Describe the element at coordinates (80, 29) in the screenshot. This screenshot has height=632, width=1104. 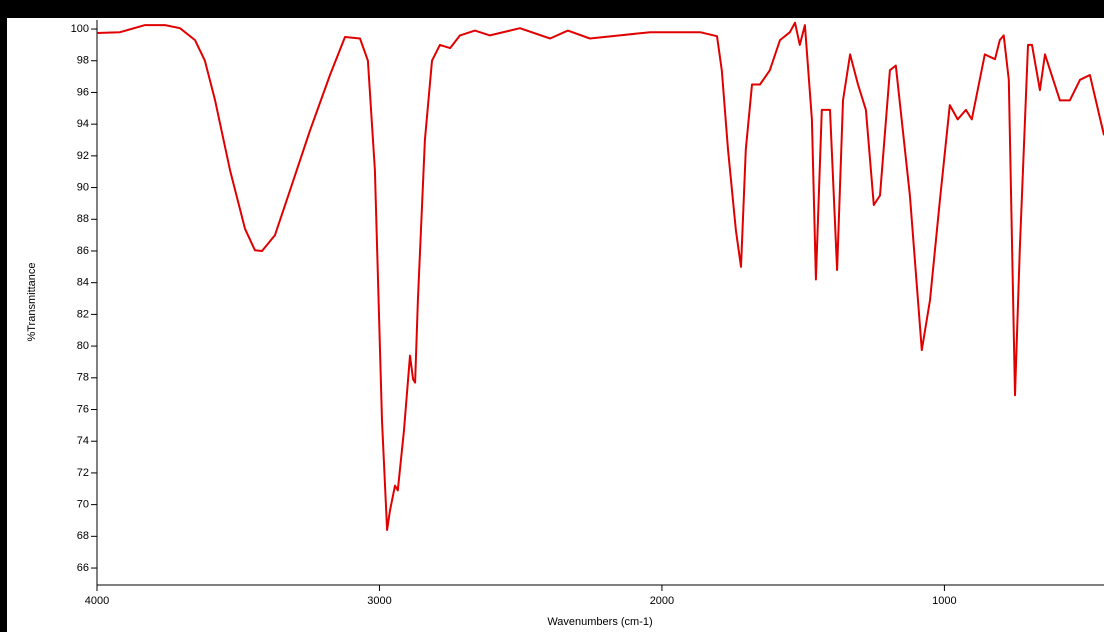
I see `y-tick-label: 100` at that location.